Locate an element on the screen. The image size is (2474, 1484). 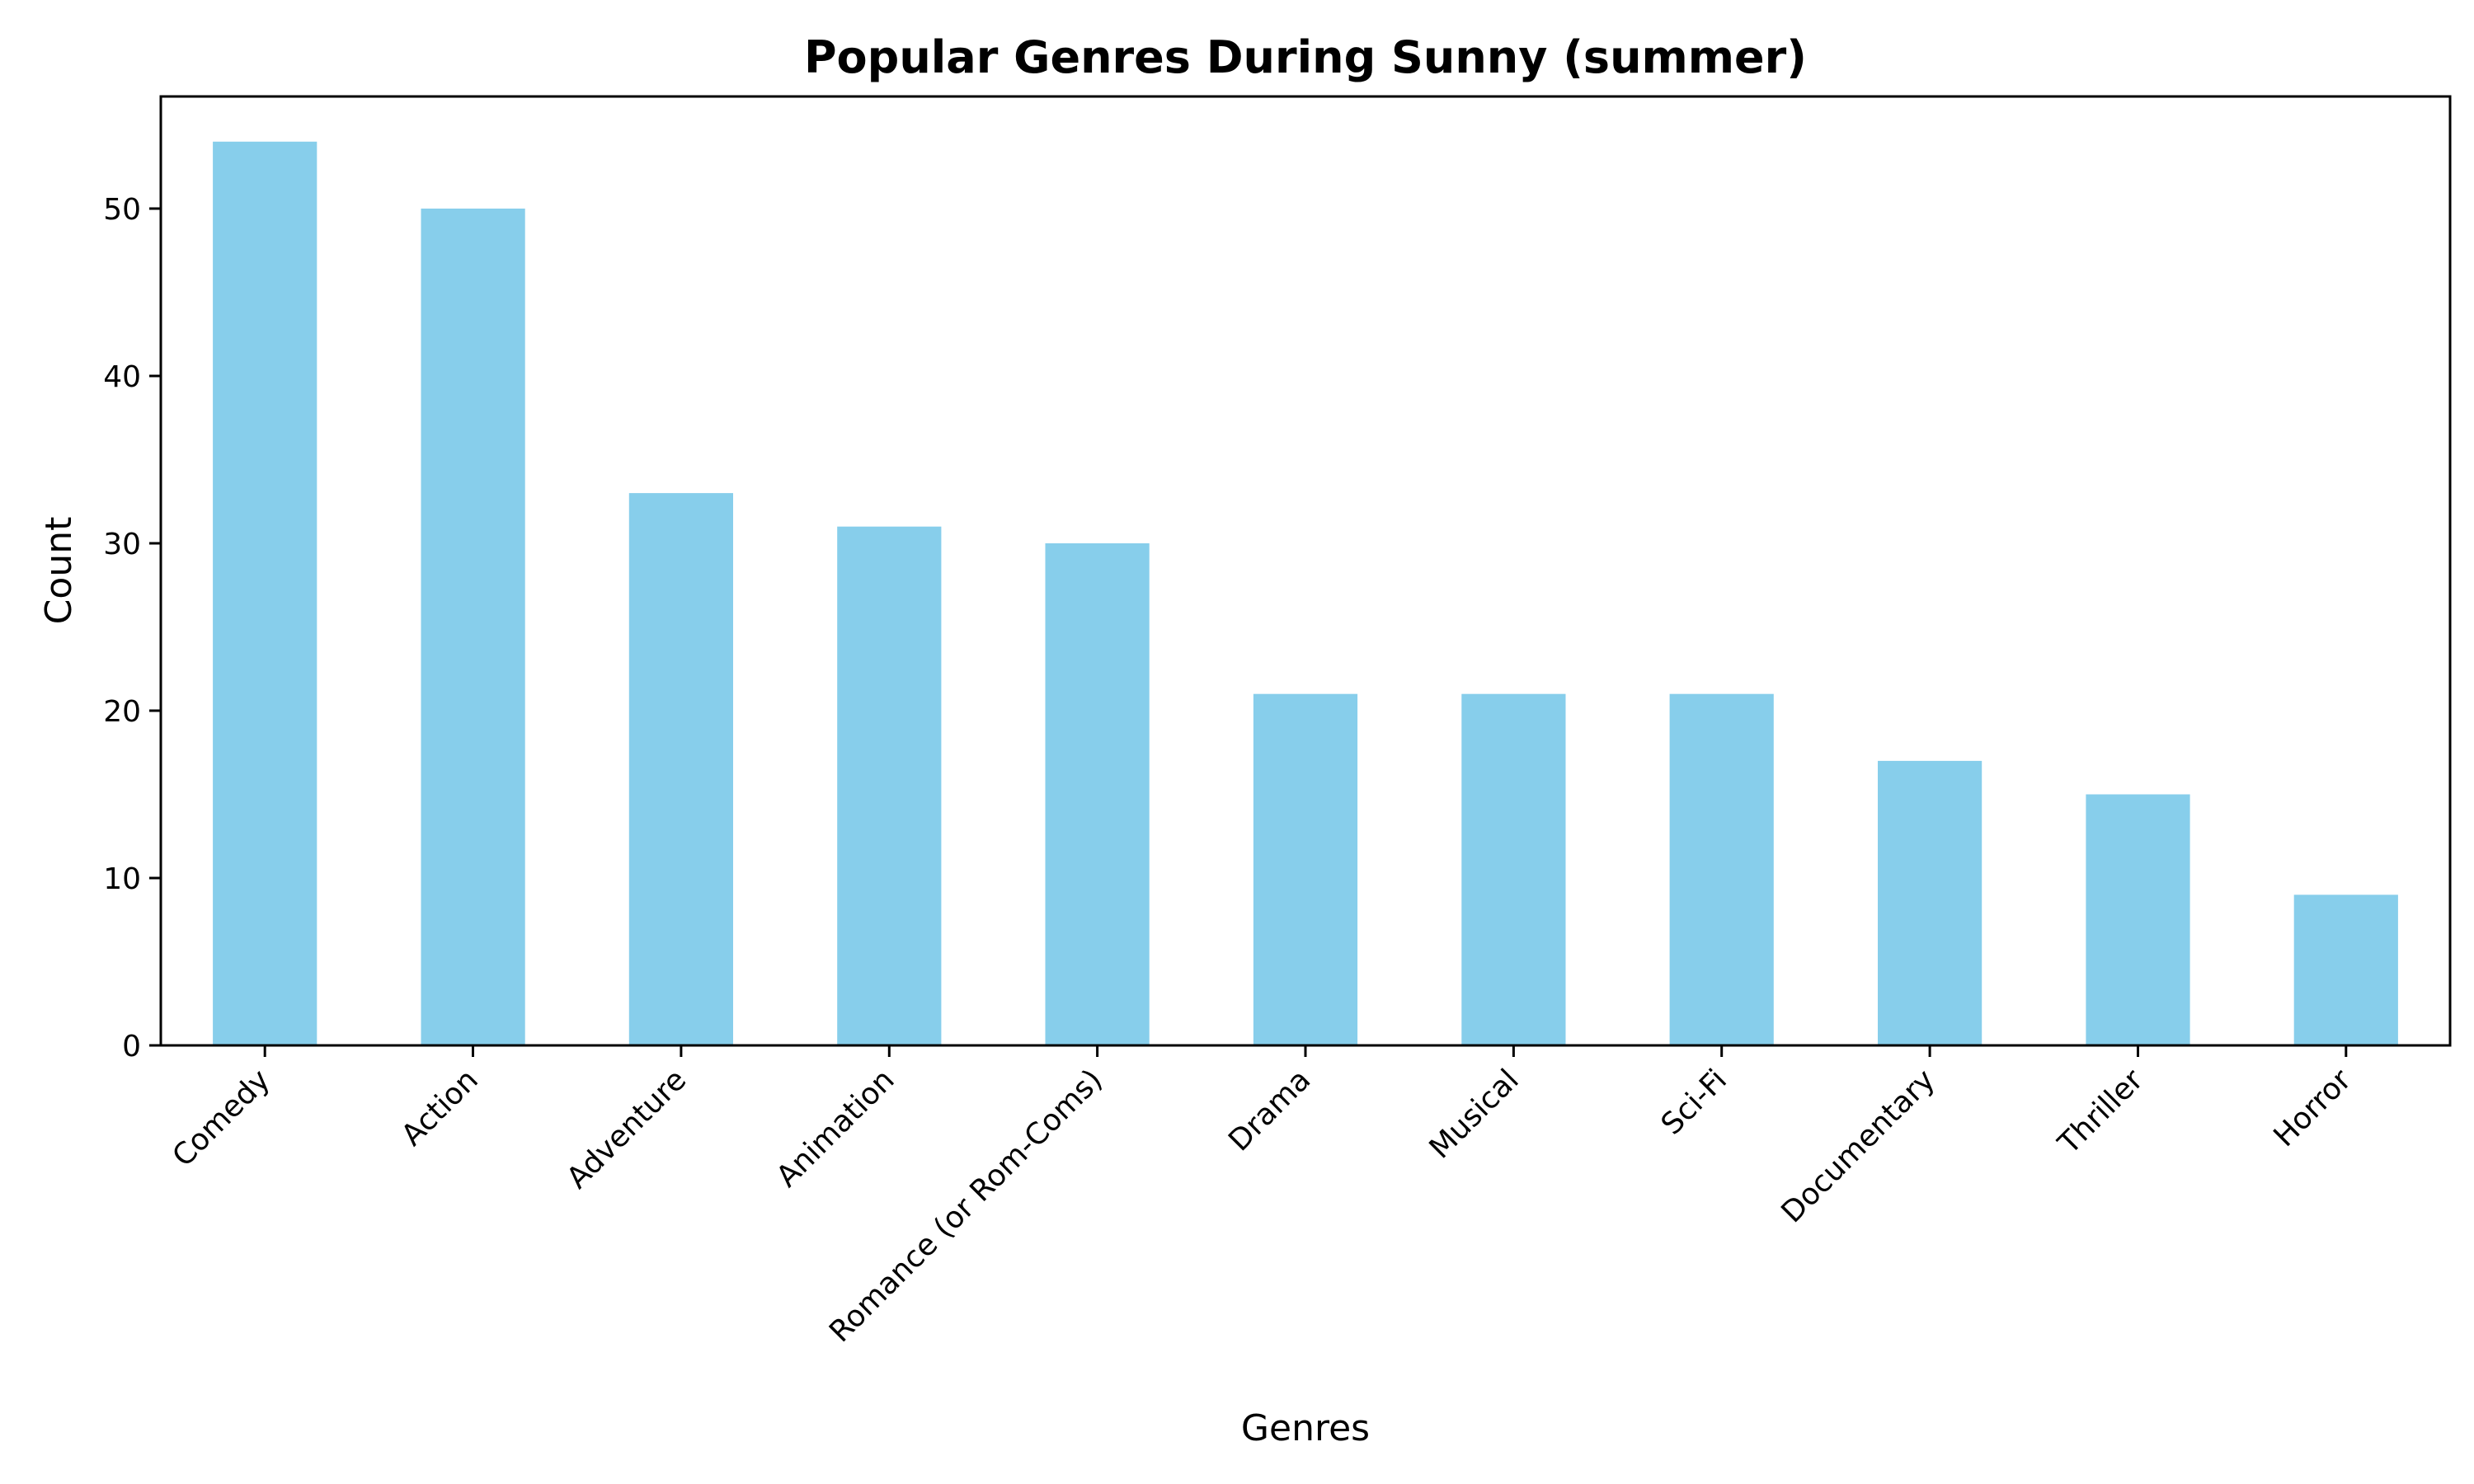
y-tick-label: 30 is located at coordinates (122, 544).